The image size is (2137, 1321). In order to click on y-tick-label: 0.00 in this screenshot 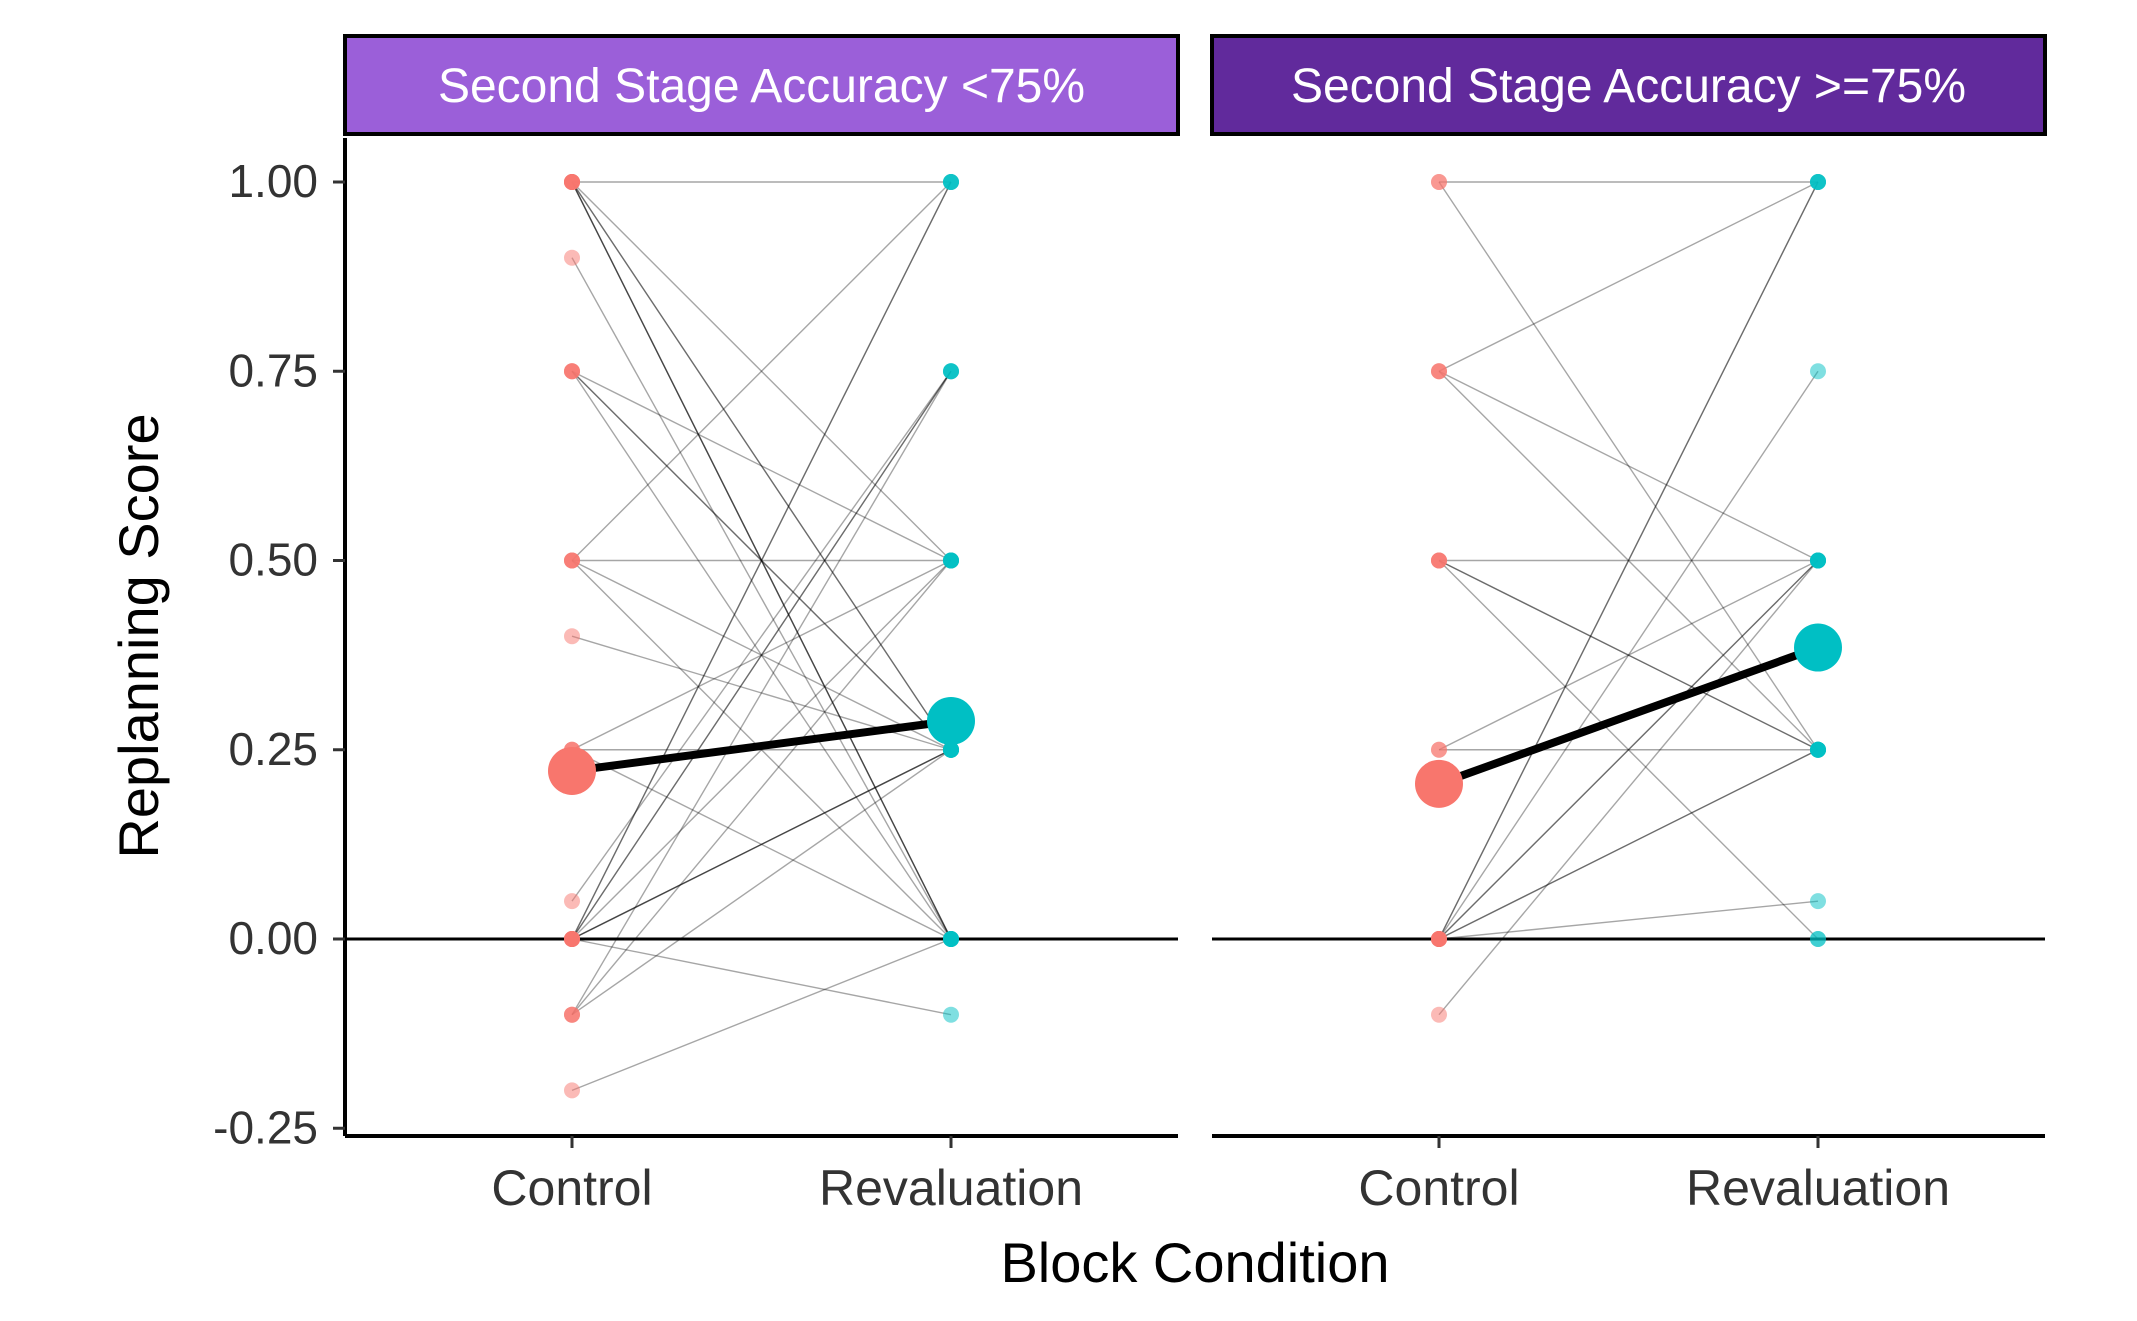, I will do `click(273, 938)`.